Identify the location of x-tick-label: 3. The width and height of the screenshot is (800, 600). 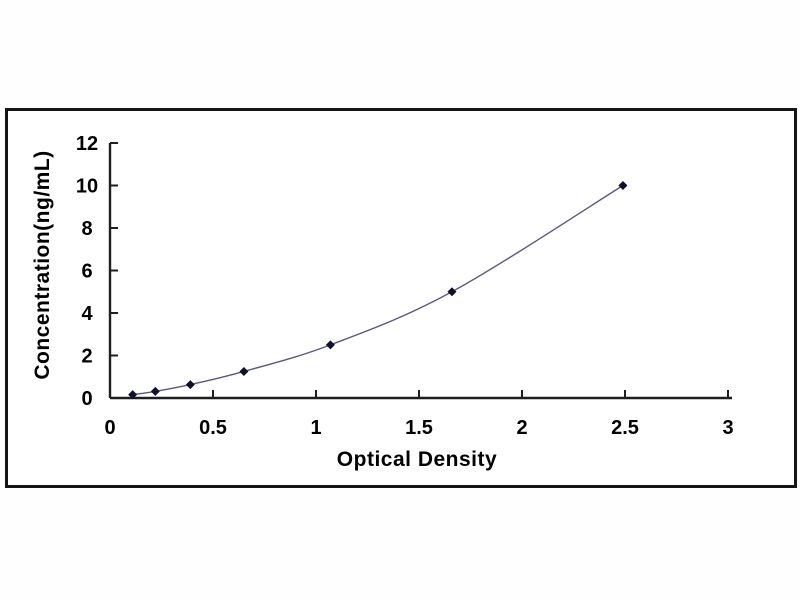
(727, 428).